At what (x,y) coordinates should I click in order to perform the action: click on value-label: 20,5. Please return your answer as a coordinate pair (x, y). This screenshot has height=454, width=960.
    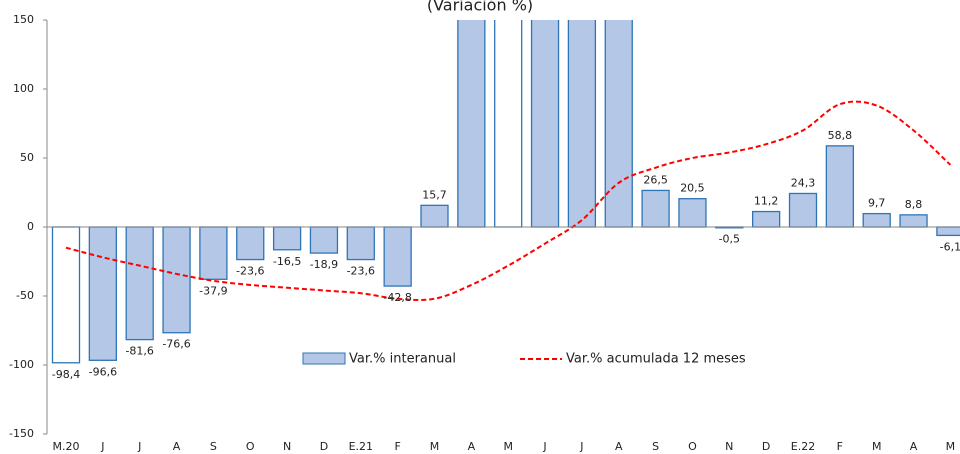
    Looking at the image, I should click on (692, 188).